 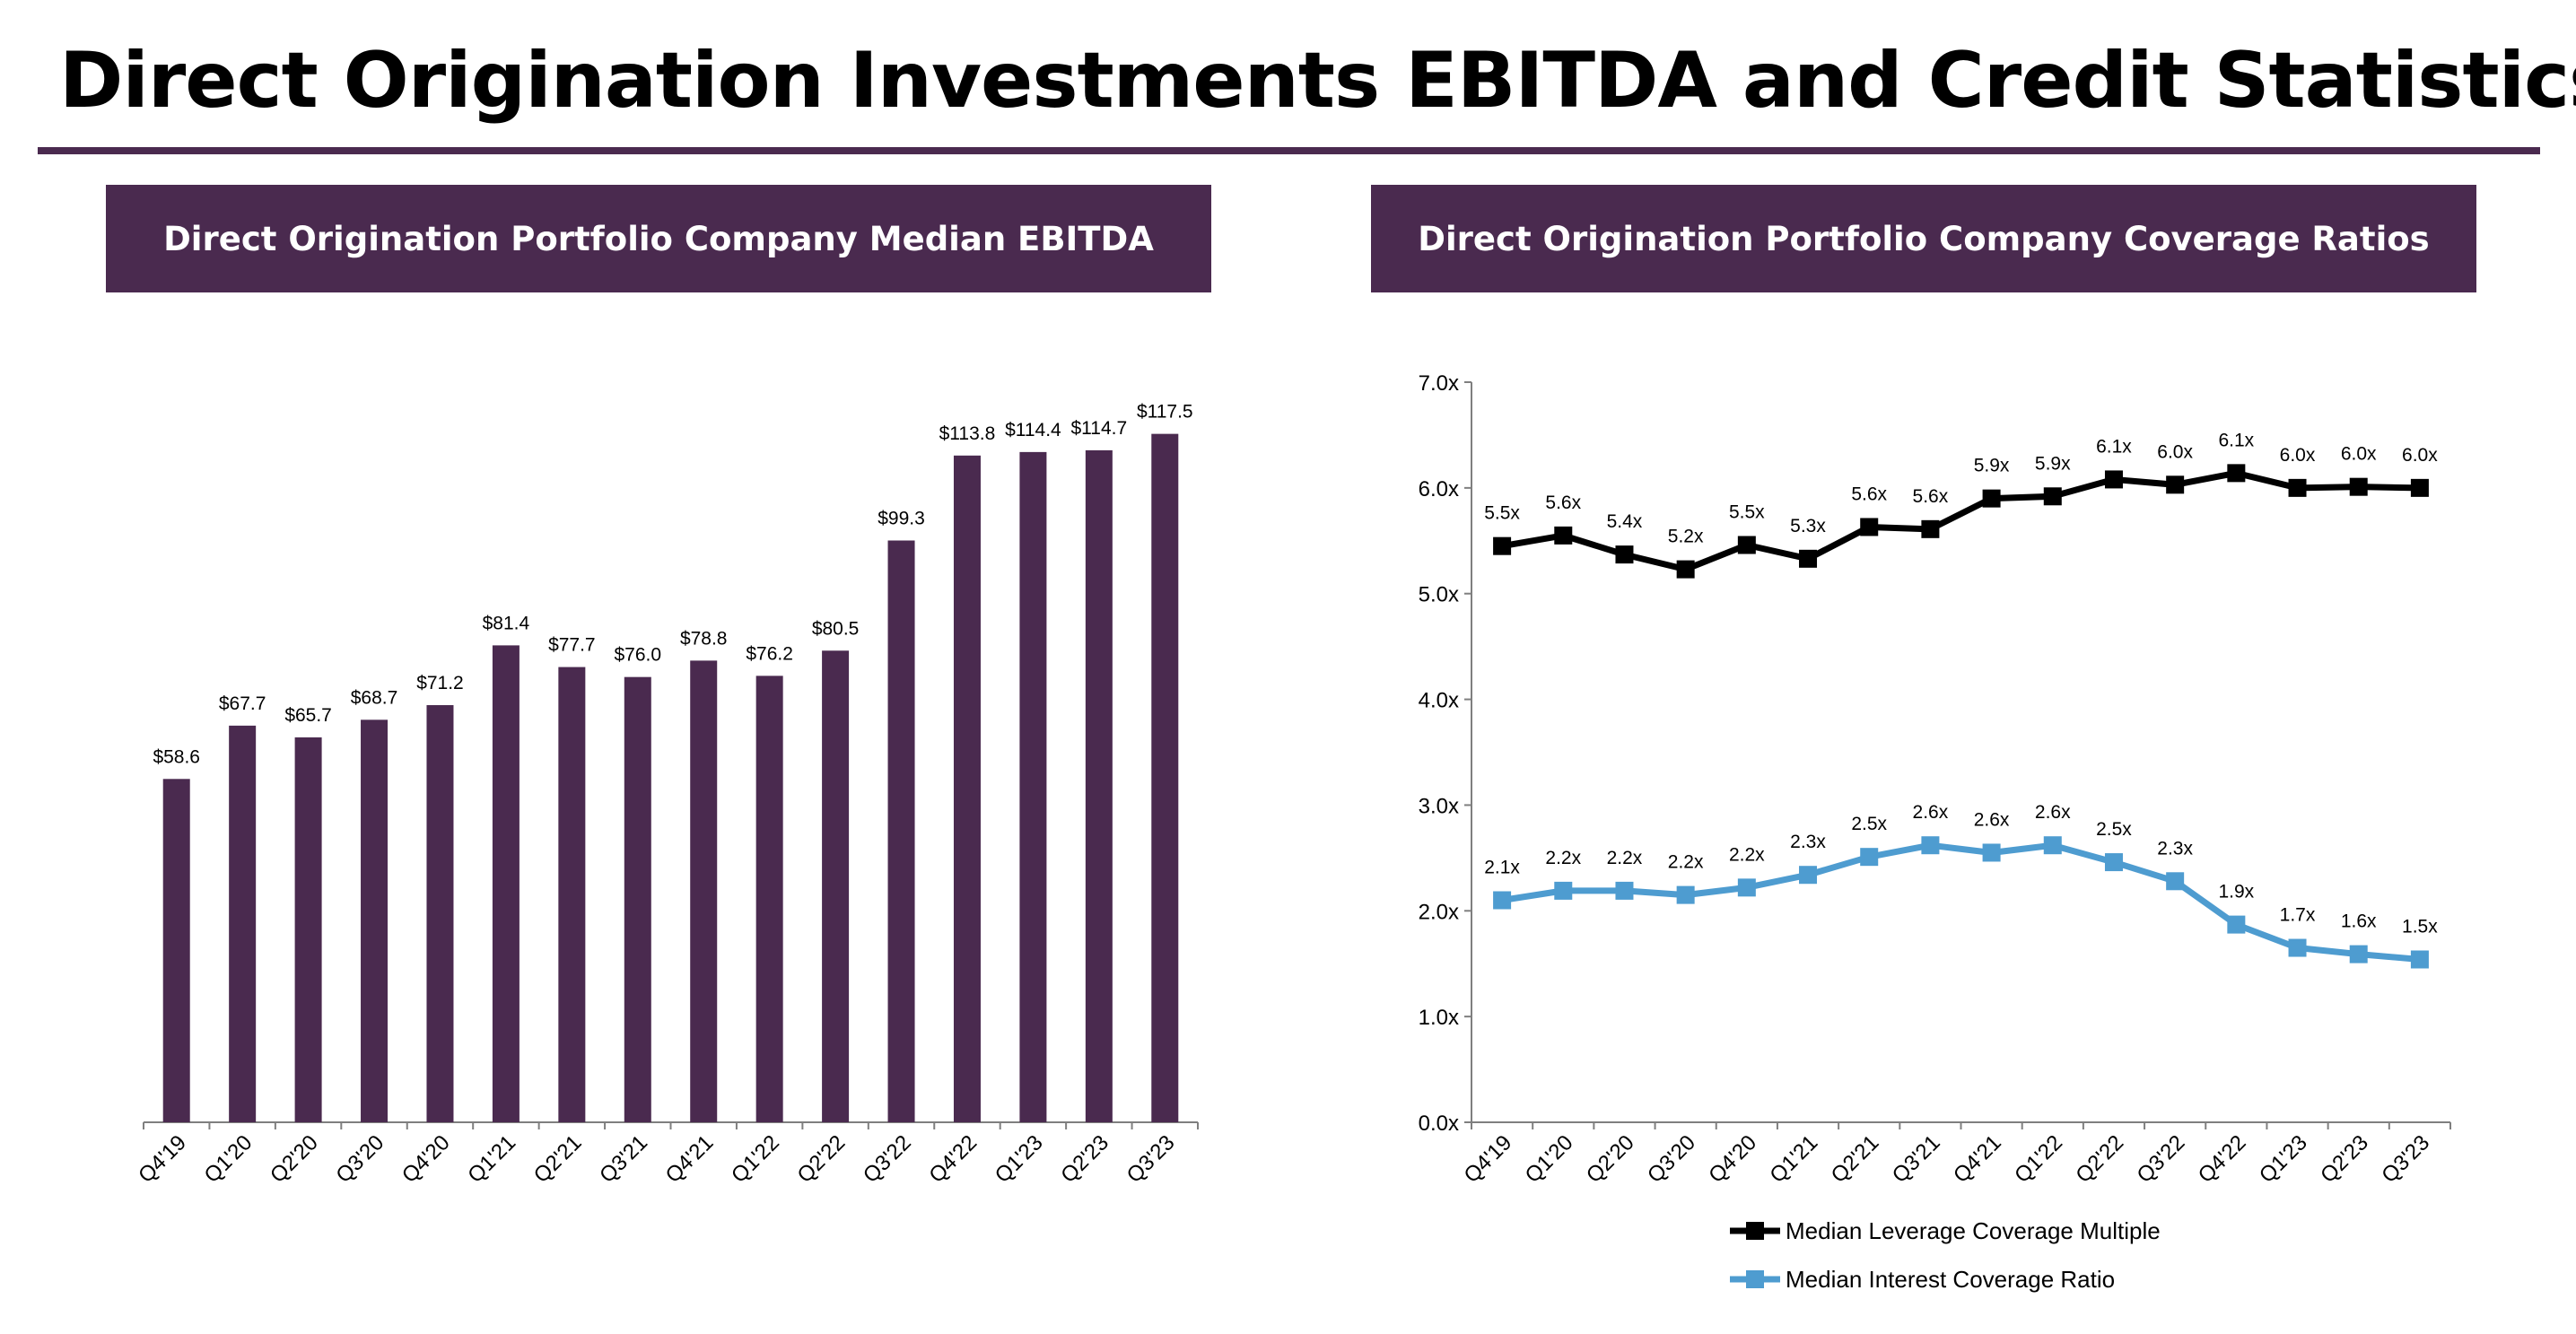 I want to click on coverage-x-tick-label: Q3'22, so click(x=2161, y=1159).